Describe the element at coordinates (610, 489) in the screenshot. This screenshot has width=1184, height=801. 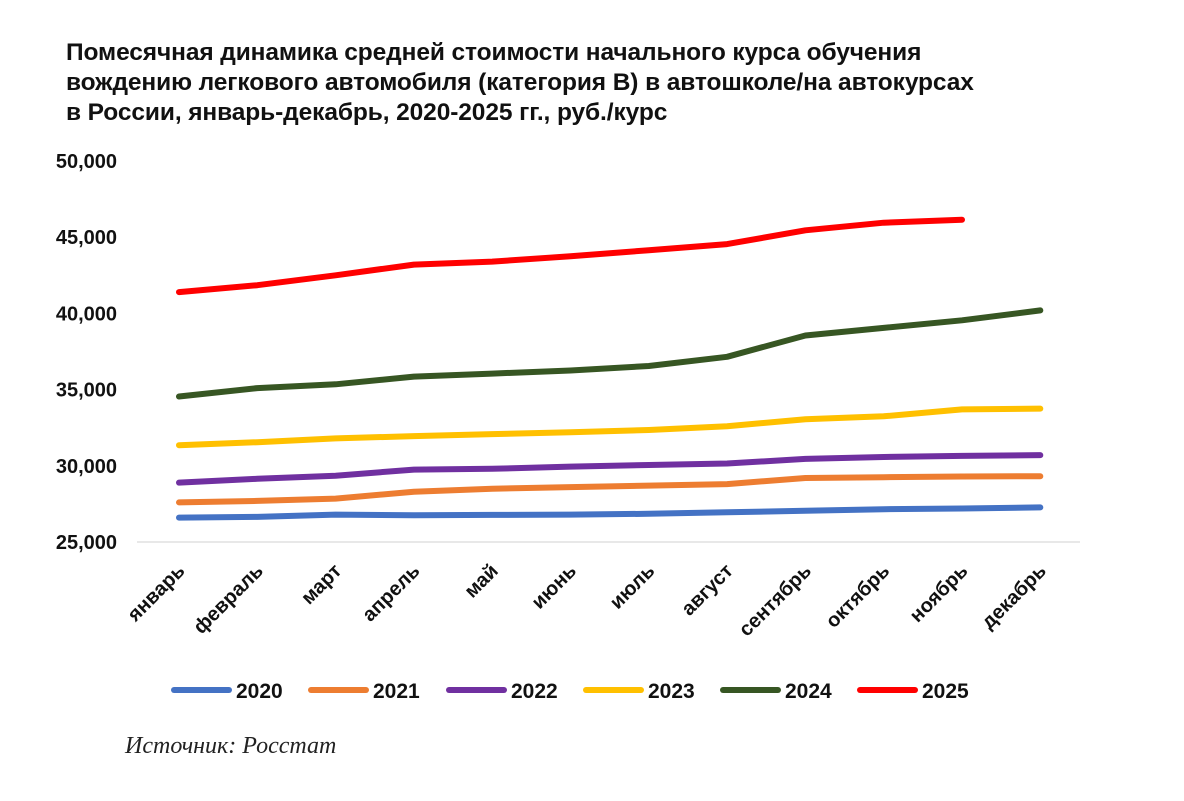
I see `series-line-2021` at that location.